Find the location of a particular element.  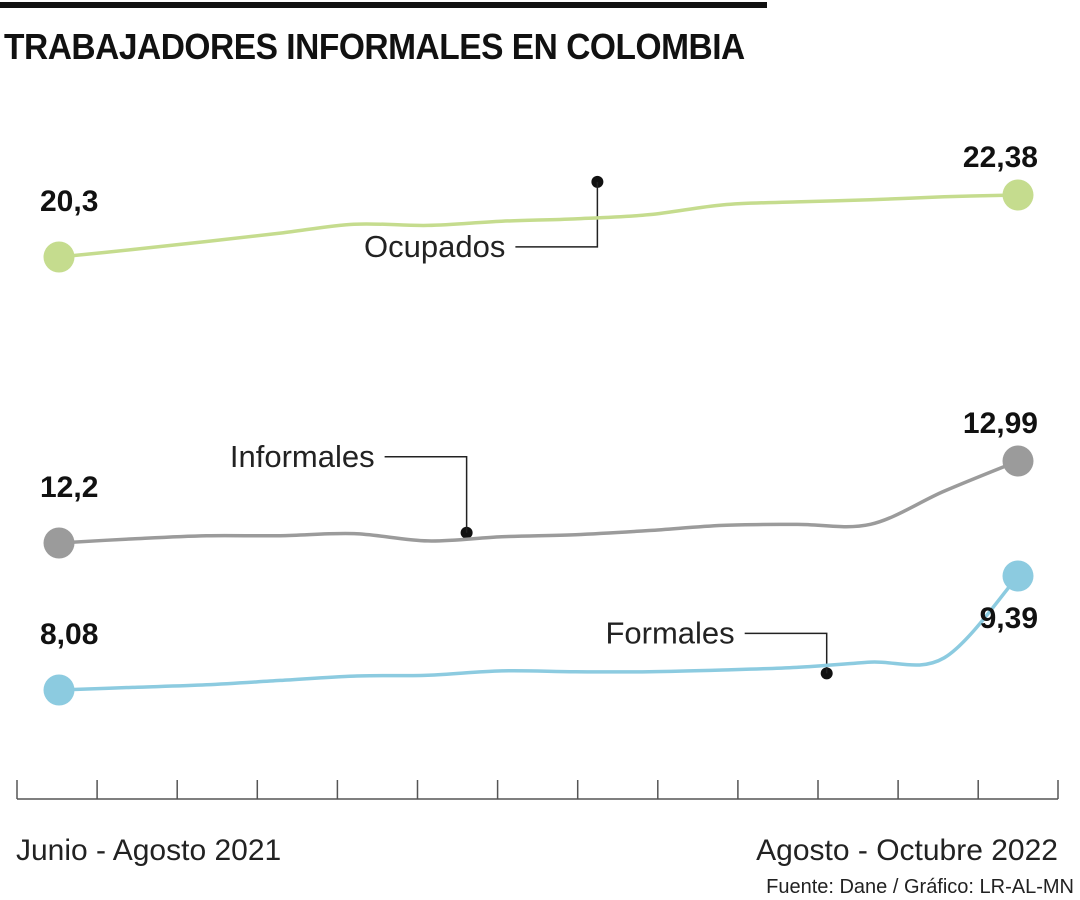

end-point-formales is located at coordinates (1018, 576).